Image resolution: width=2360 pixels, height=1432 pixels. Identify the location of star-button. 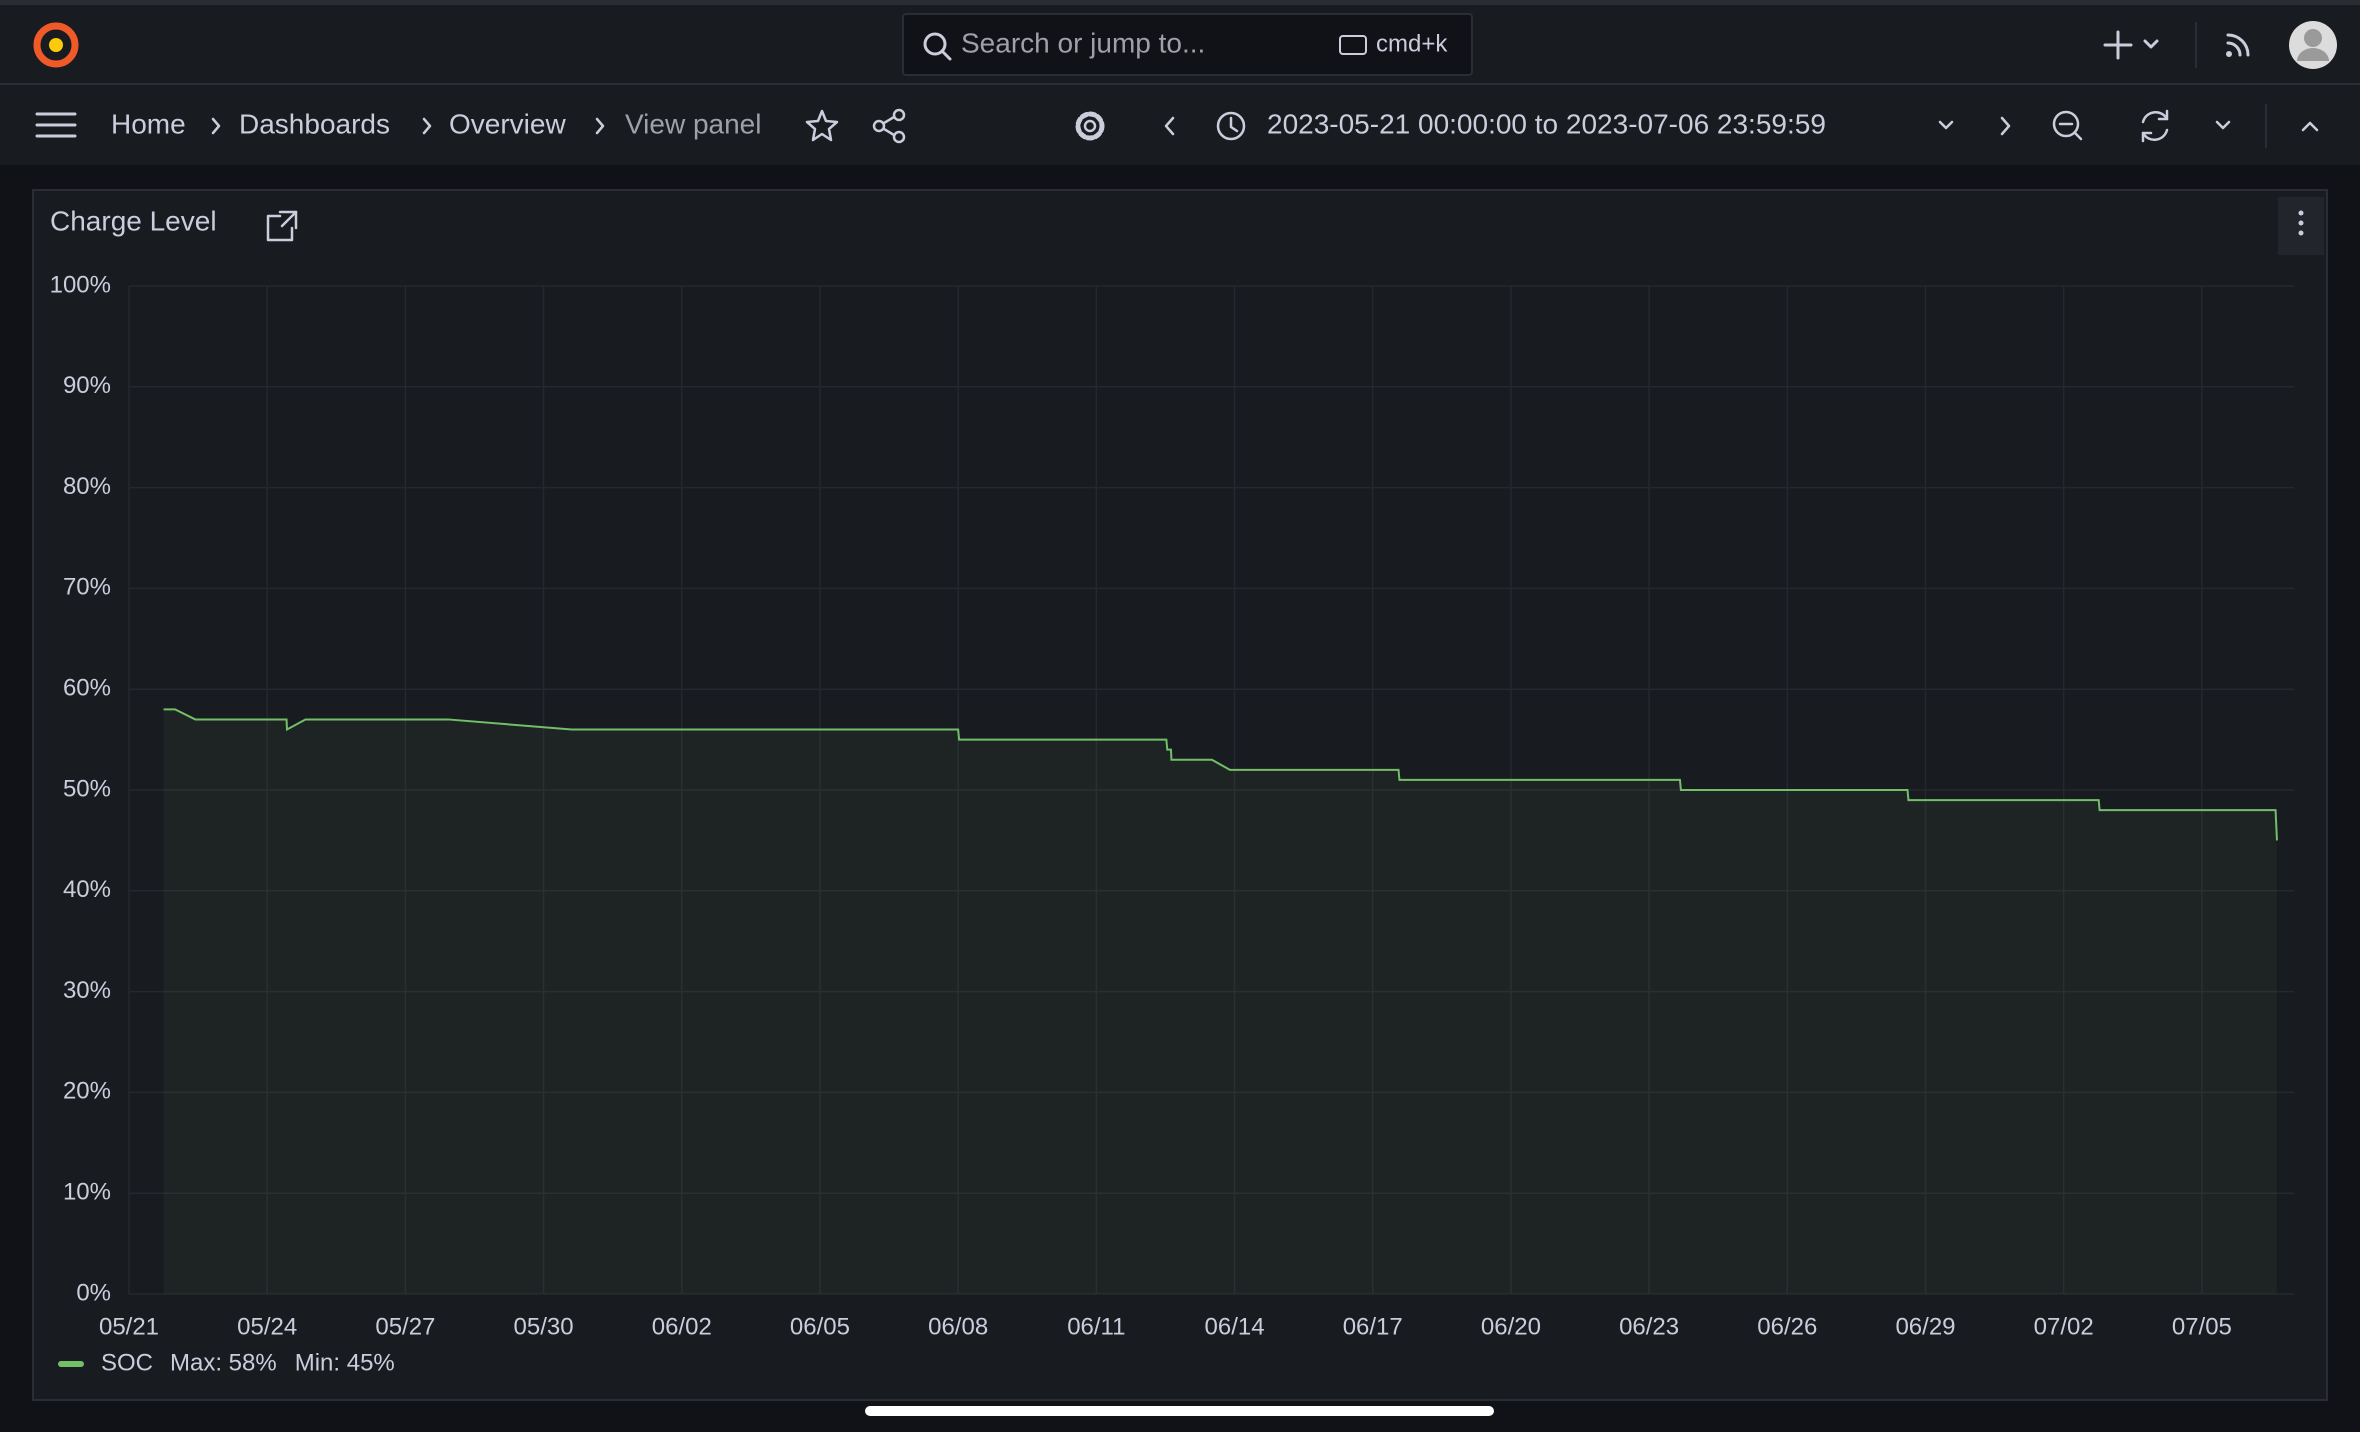
(822, 125).